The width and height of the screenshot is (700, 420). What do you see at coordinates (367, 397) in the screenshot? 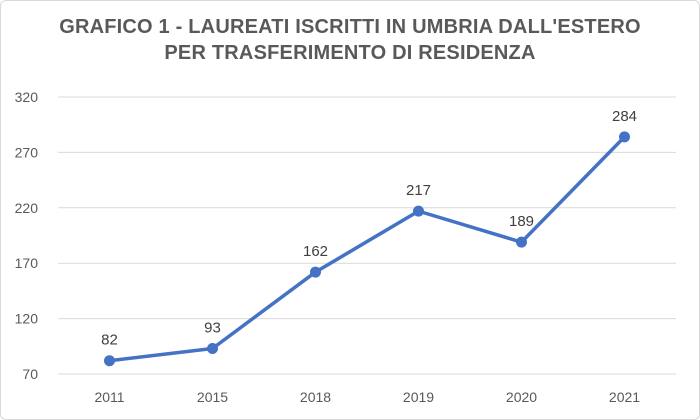
I see `x-axis-ticks: 2011 2015 2018 2019 2020 2021` at bounding box center [367, 397].